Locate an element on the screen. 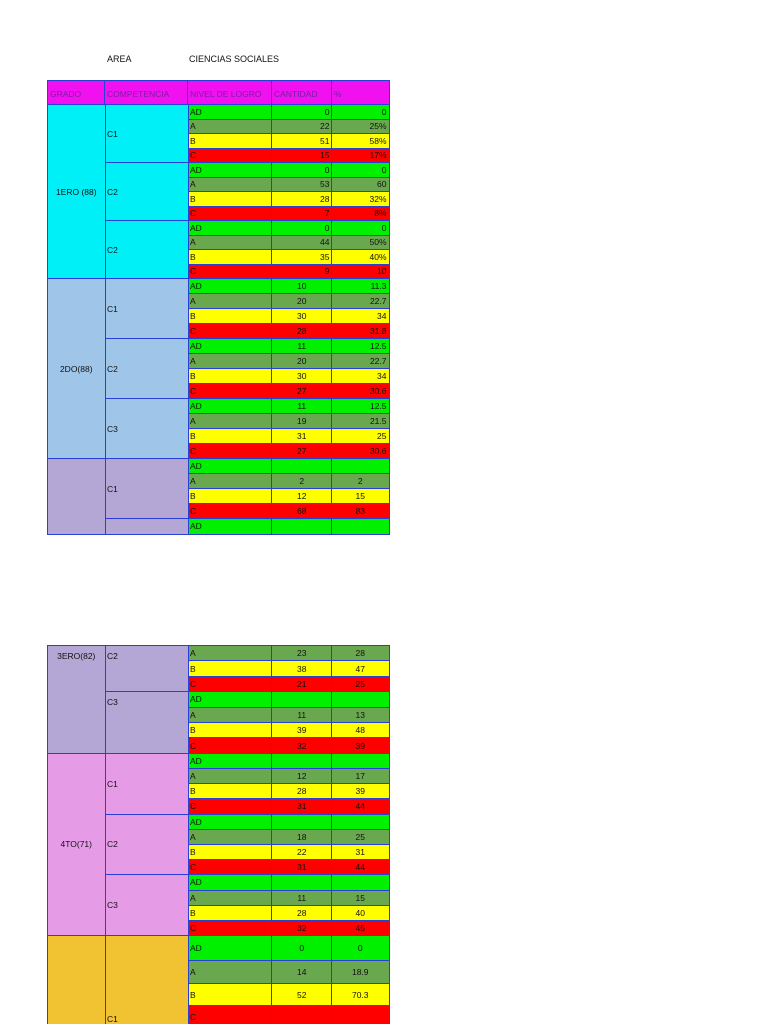 Image resolution: width=768 pixels, height=1024 pixels. percent-cell-text: 60 is located at coordinates (382, 184).